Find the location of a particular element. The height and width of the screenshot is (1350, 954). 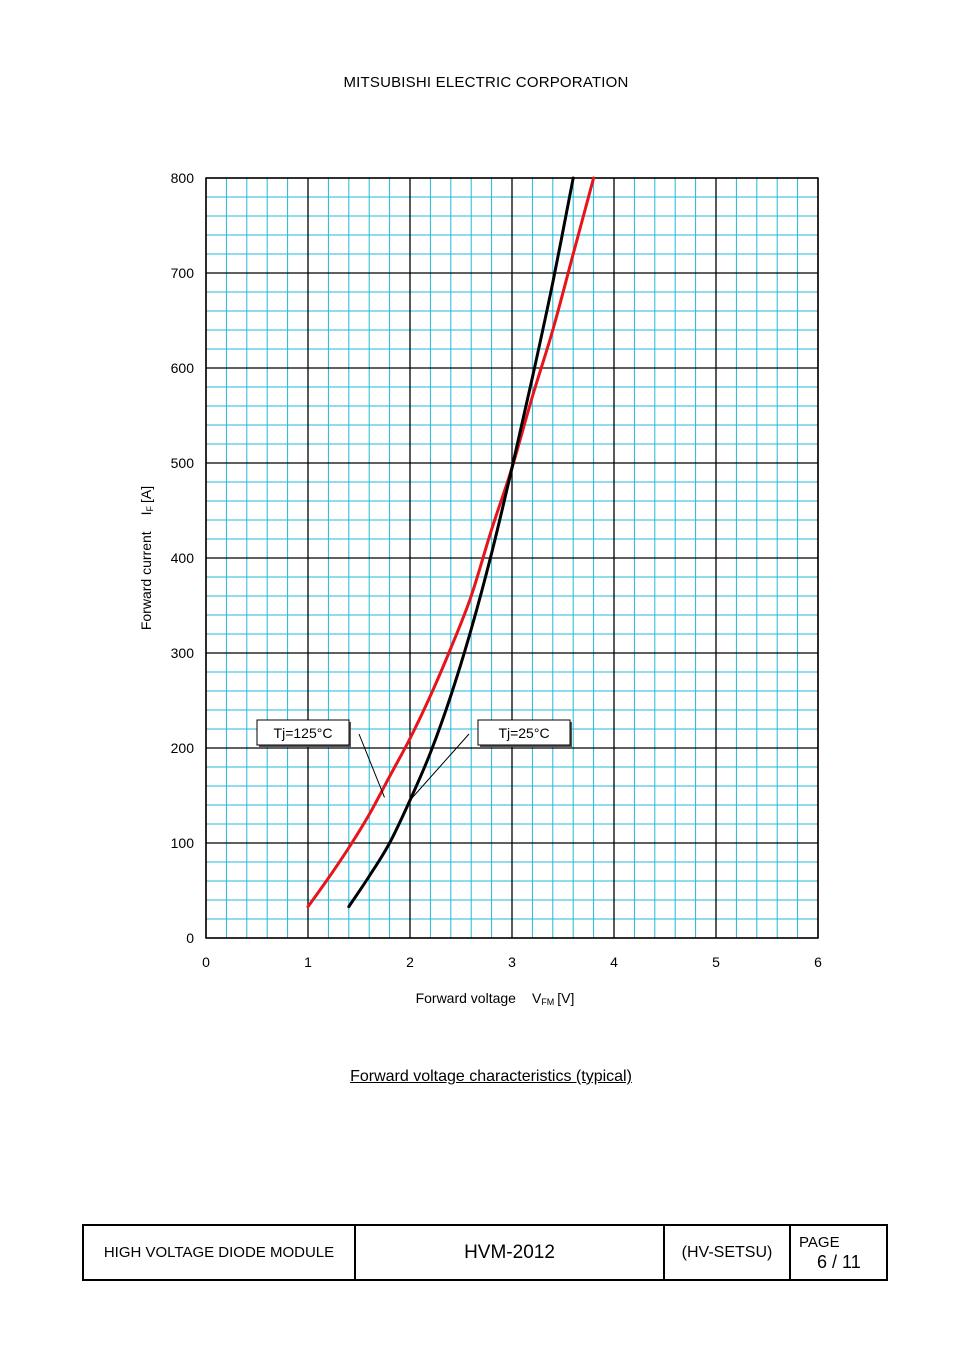

y-tick-label: 400 is located at coordinates (183, 558).